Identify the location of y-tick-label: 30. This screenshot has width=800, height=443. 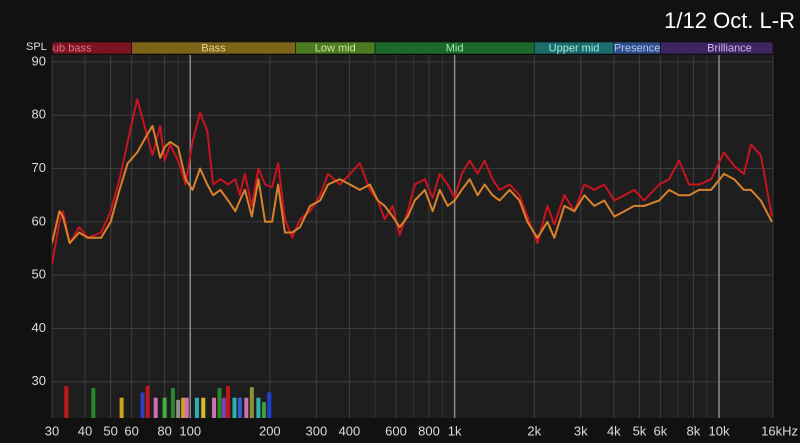
(39, 380).